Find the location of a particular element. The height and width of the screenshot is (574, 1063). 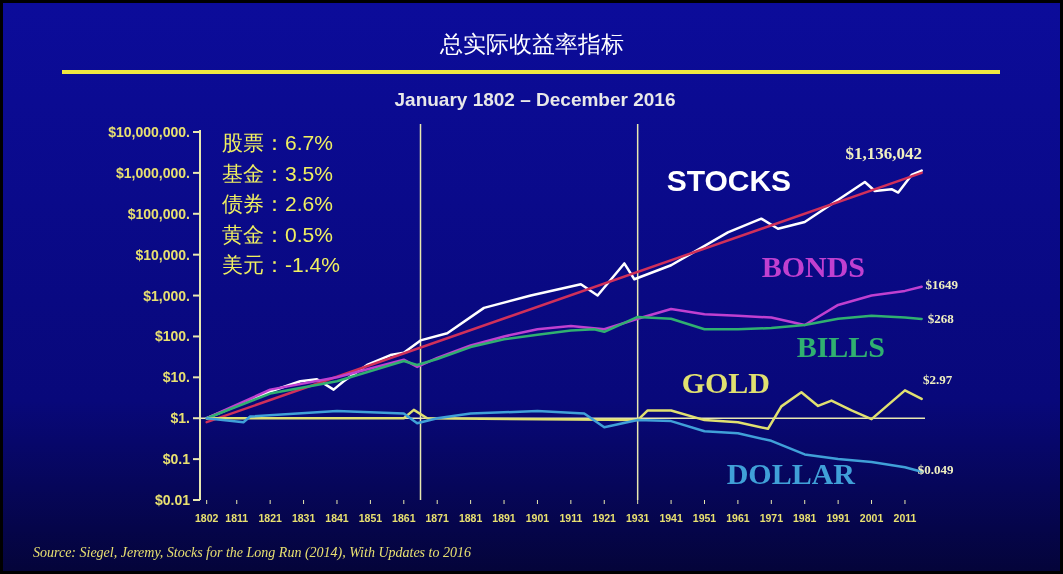

x-tick-label: 1841 is located at coordinates (337, 518).